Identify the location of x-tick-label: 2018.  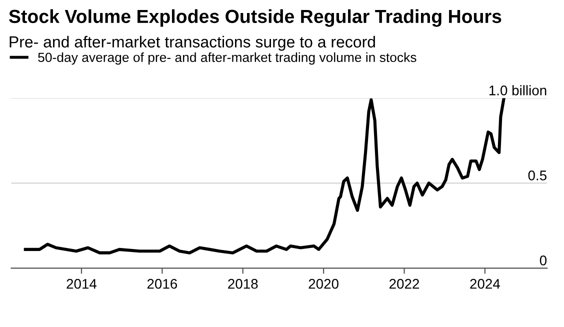
(243, 283).